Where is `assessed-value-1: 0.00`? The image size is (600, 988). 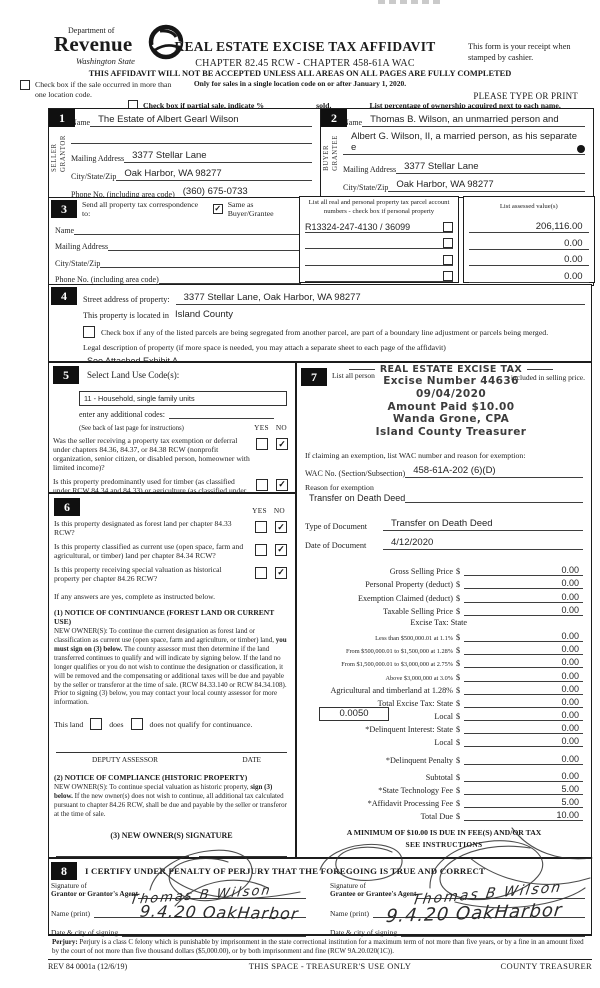
assessed-value-1: 0.00 is located at coordinates (529, 241).